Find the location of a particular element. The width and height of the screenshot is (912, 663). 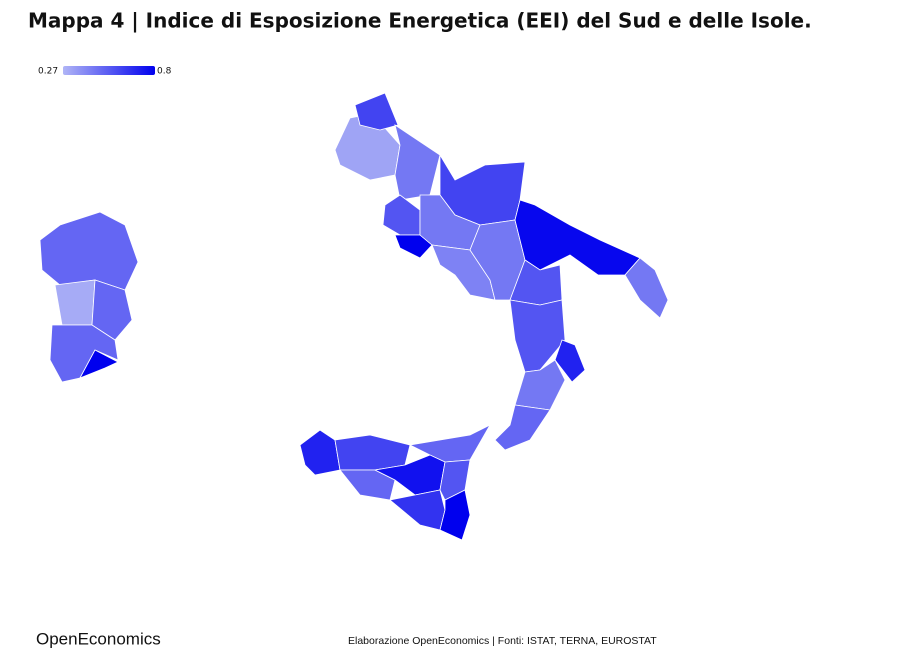

legend-min-label: 0.27 is located at coordinates (48, 72).